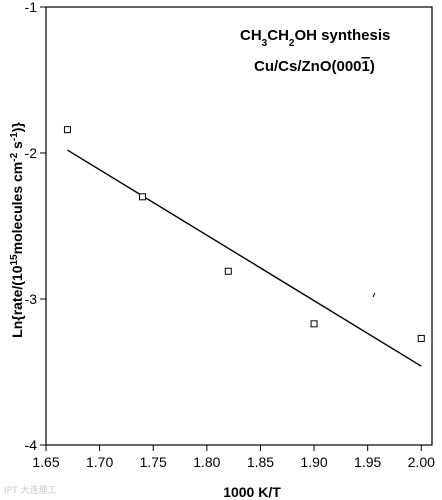 This screenshot has height=500, width=442. What do you see at coordinates (313, 462) in the screenshot?
I see `x-tick-label: 1.90` at bounding box center [313, 462].